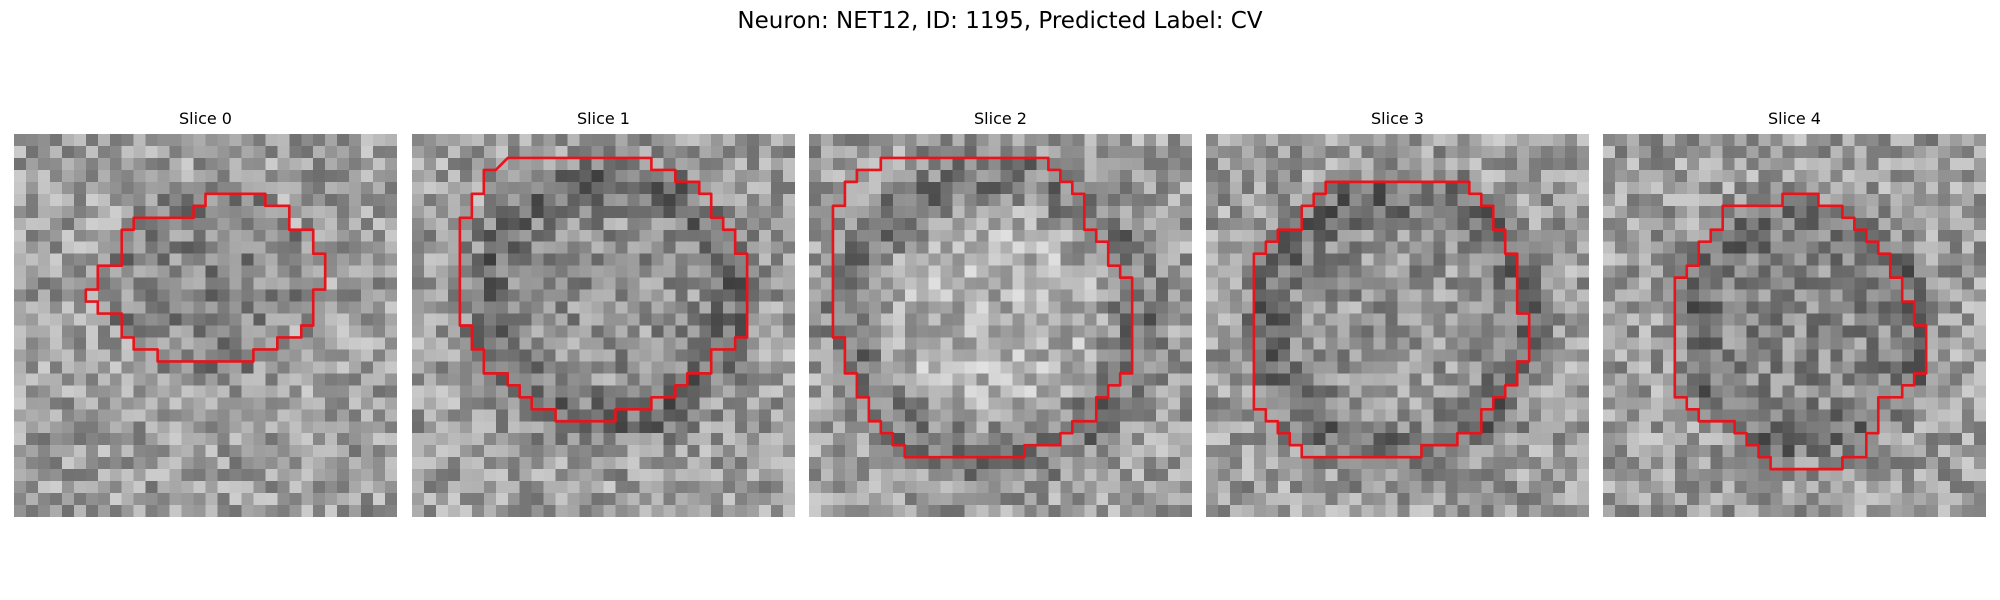 This screenshot has height=600, width=2000. What do you see at coordinates (603, 118) in the screenshot?
I see `slice-title: Slice 1` at bounding box center [603, 118].